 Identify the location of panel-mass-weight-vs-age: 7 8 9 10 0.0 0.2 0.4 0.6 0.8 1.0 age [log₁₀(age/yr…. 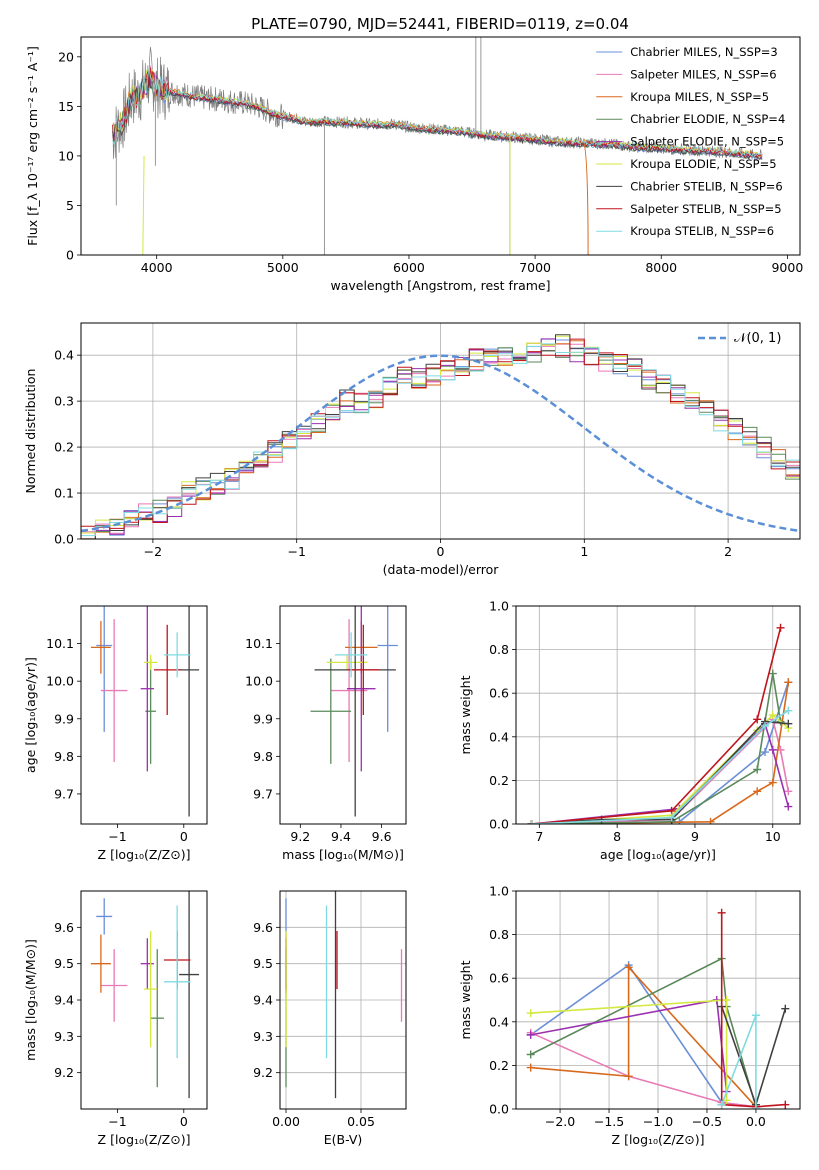
(629, 730).